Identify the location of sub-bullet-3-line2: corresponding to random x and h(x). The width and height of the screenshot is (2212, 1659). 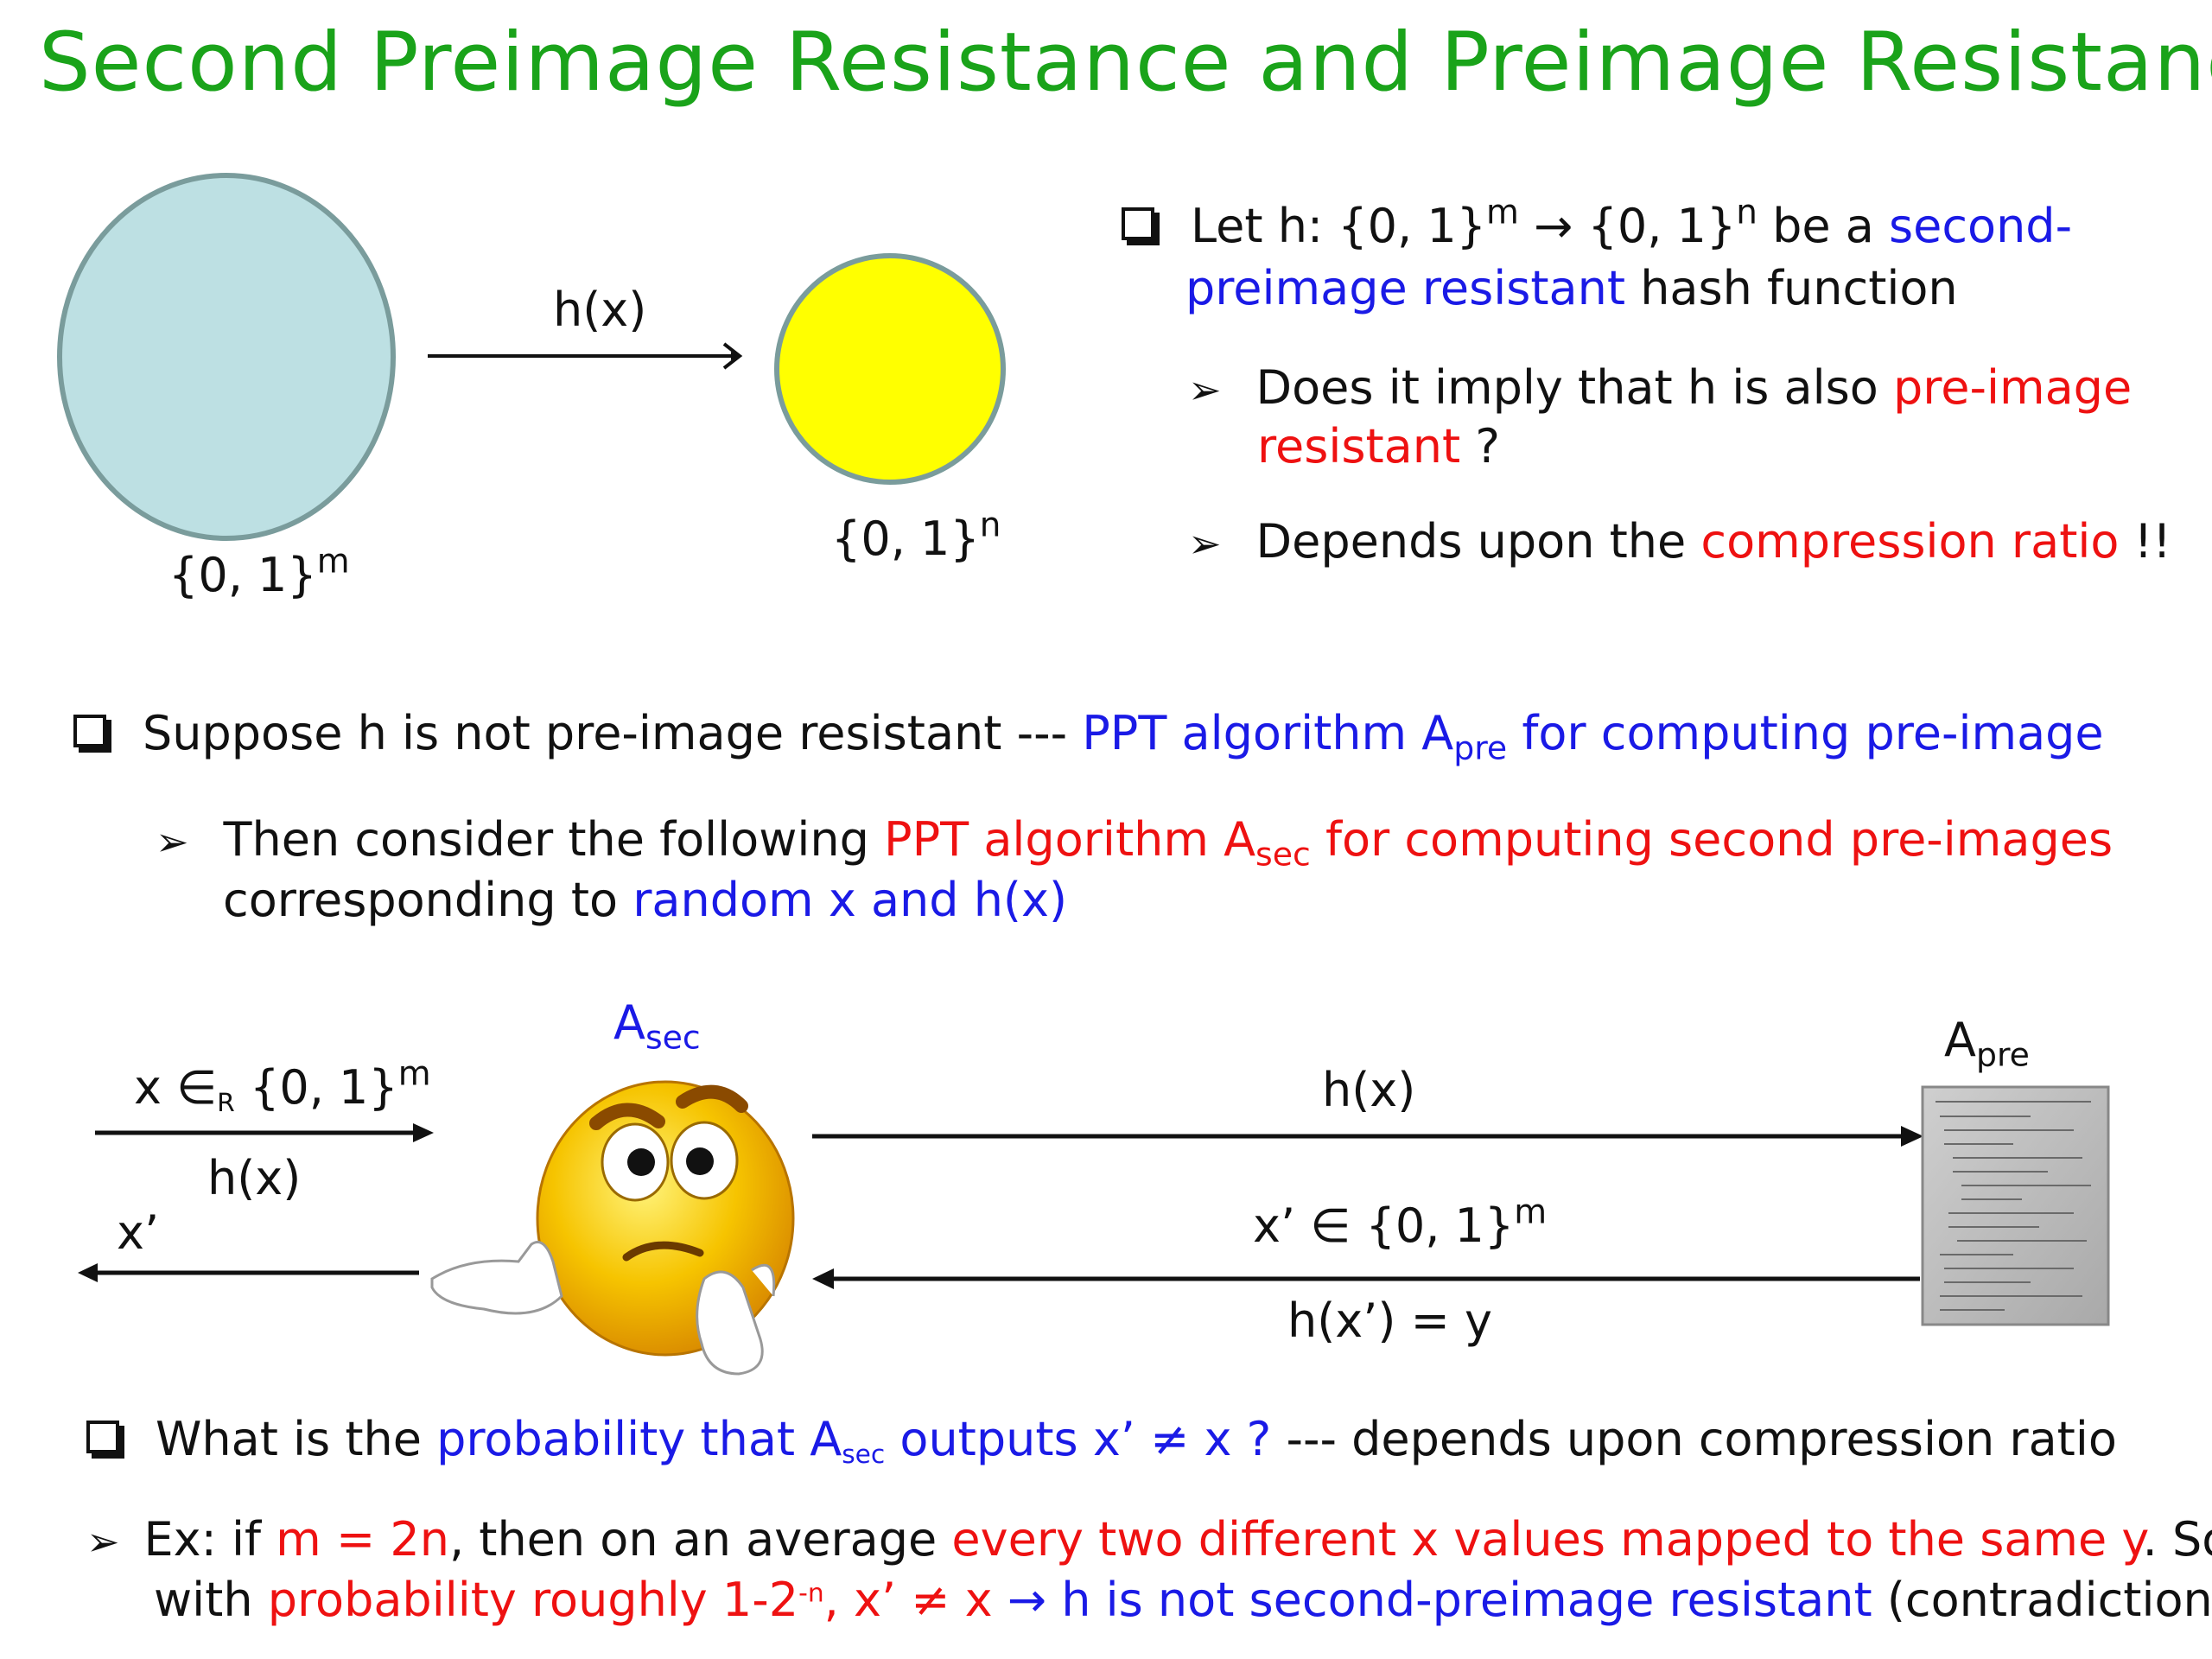
(645, 900).